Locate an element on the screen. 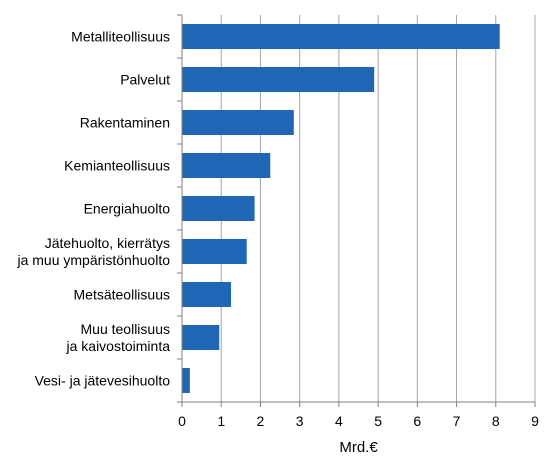 This screenshot has width=557, height=463. category-label-3: Kemianteollisuus is located at coordinates (117, 166).